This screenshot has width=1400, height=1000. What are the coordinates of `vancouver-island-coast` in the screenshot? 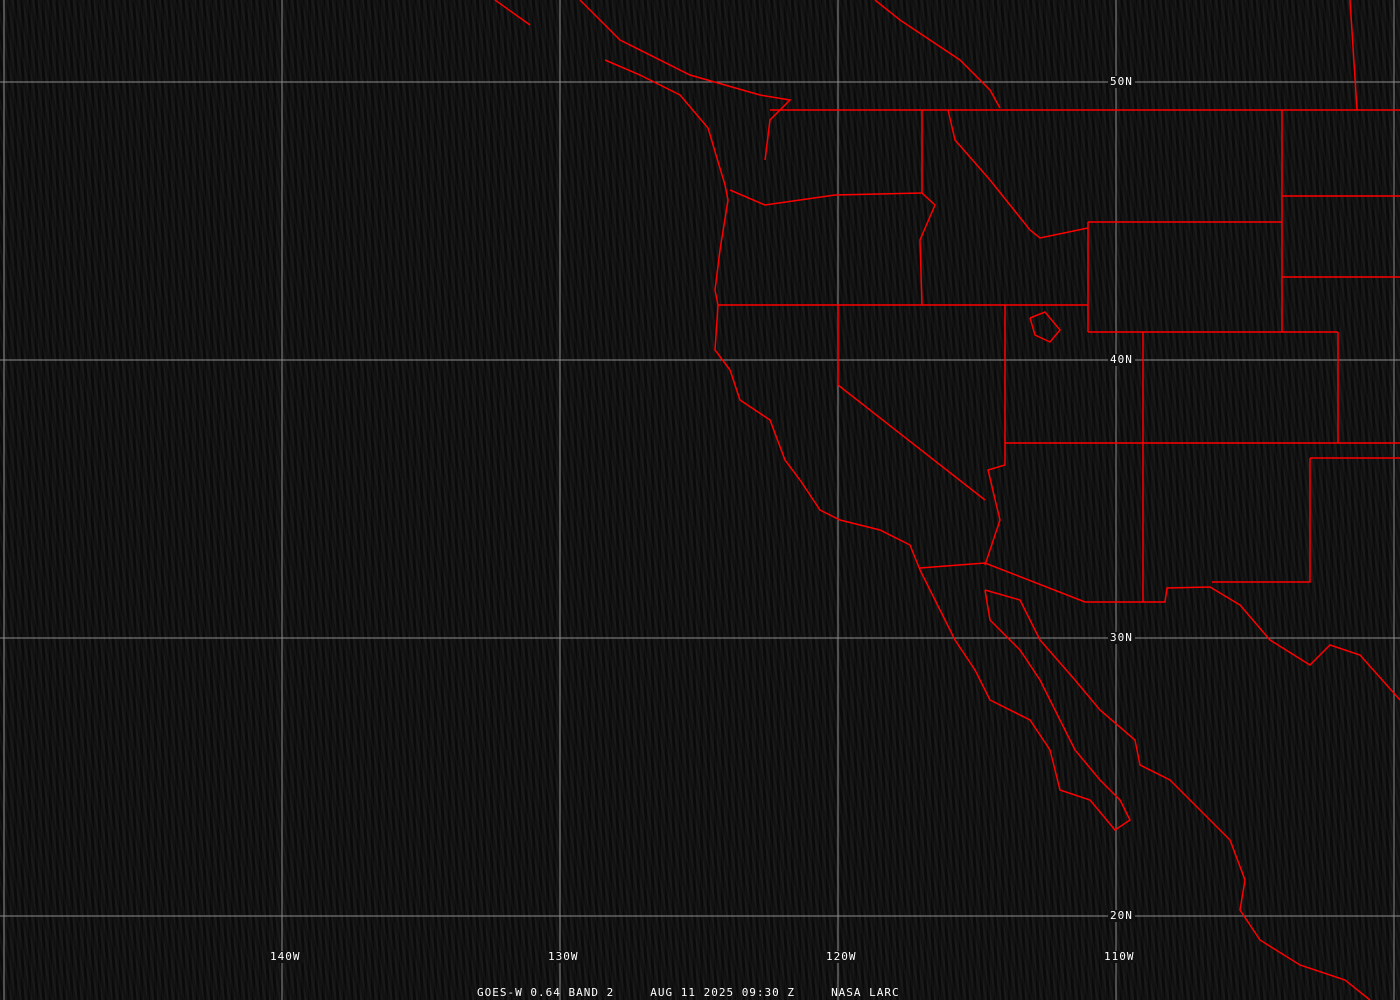 It's located at (685, 80).